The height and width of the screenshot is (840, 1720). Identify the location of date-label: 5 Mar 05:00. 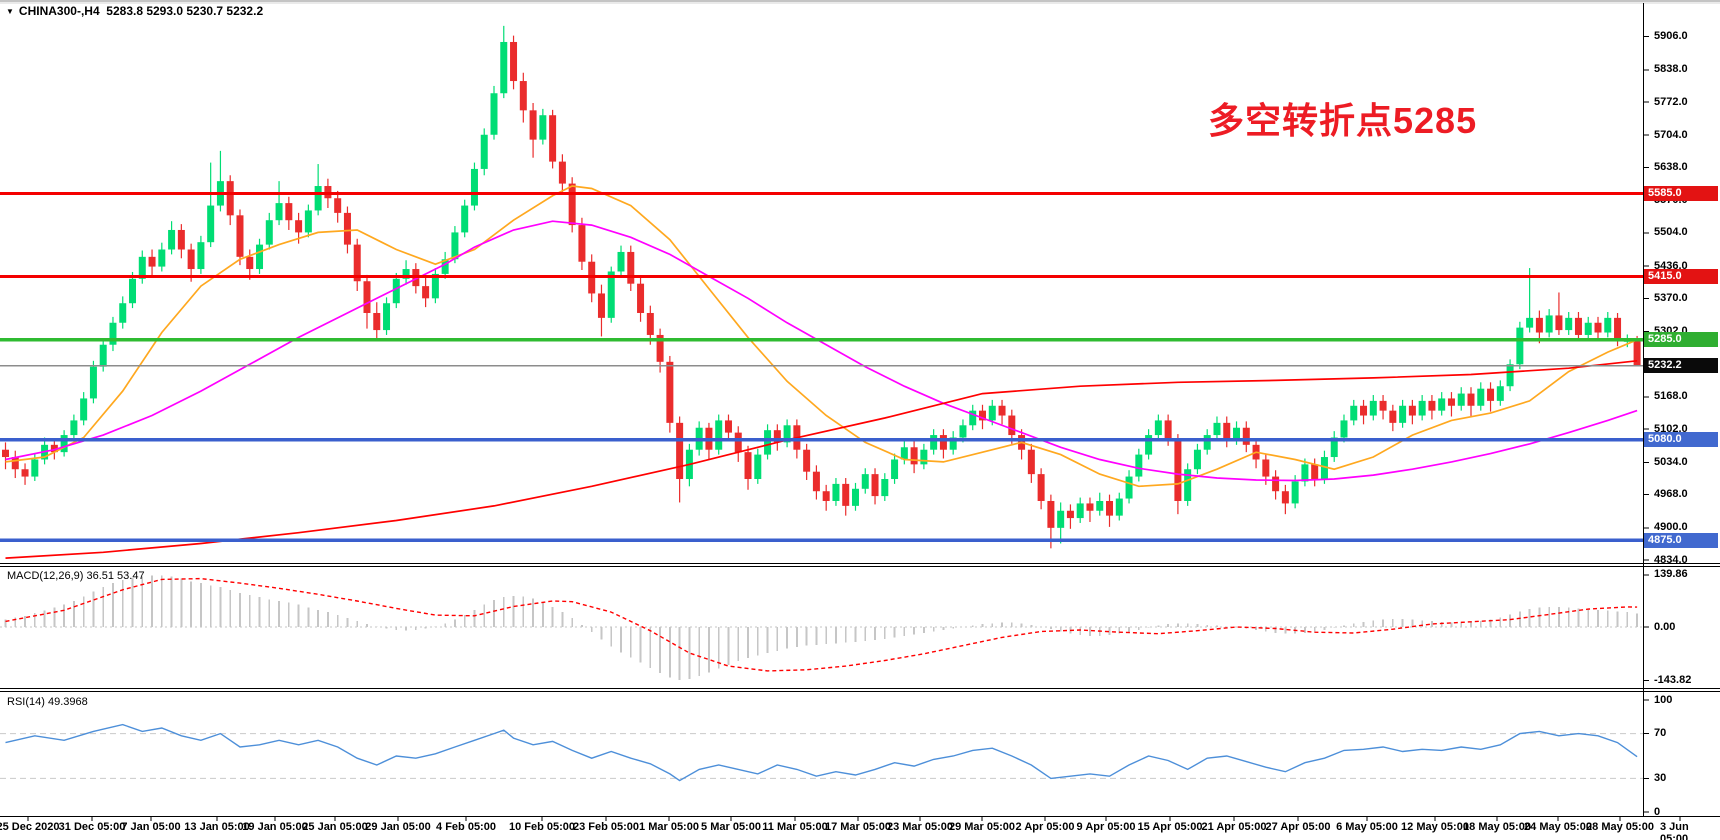
(731, 827).